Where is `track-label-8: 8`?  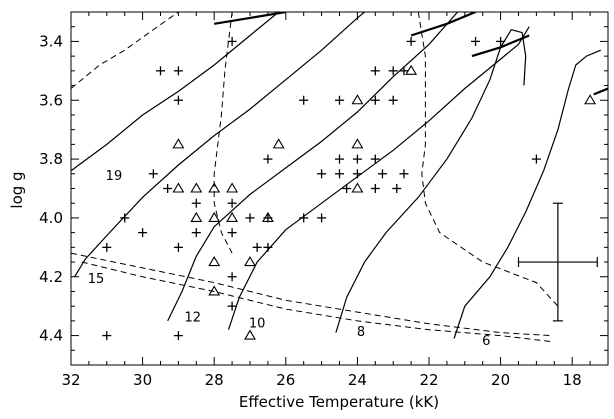
track-label-8: 8 is located at coordinates (361, 332).